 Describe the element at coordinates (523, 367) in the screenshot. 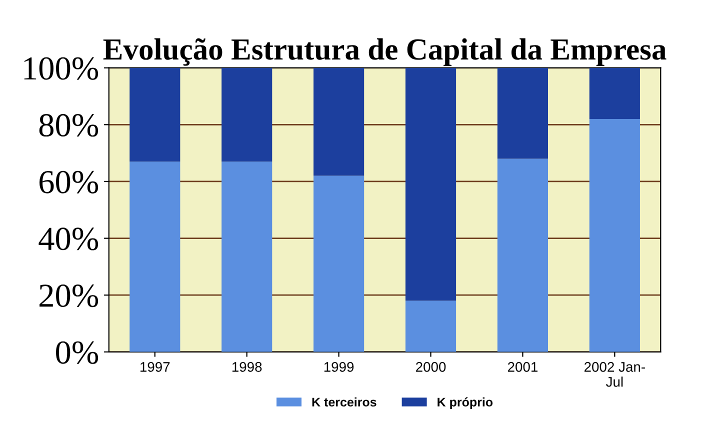

I see `x-tick-label: 2001` at that location.